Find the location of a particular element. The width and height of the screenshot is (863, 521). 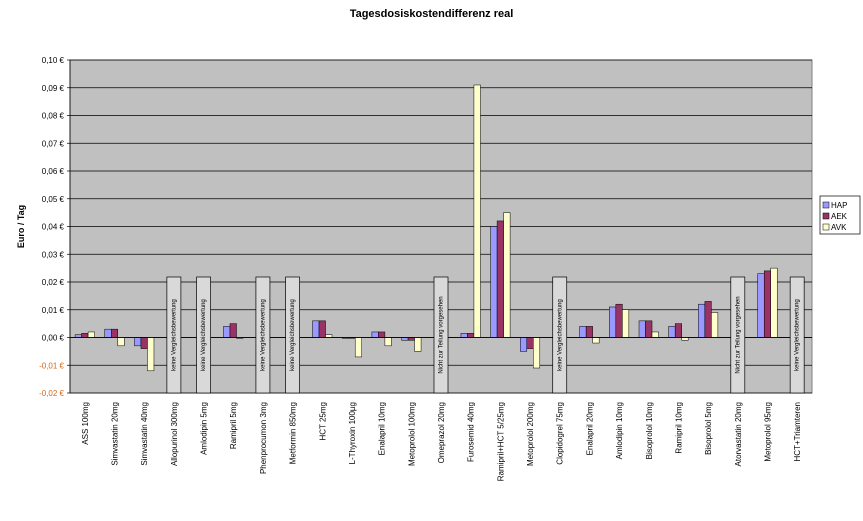

x-tick-label: Clopidogrel 75mg is located at coordinates (560, 433).